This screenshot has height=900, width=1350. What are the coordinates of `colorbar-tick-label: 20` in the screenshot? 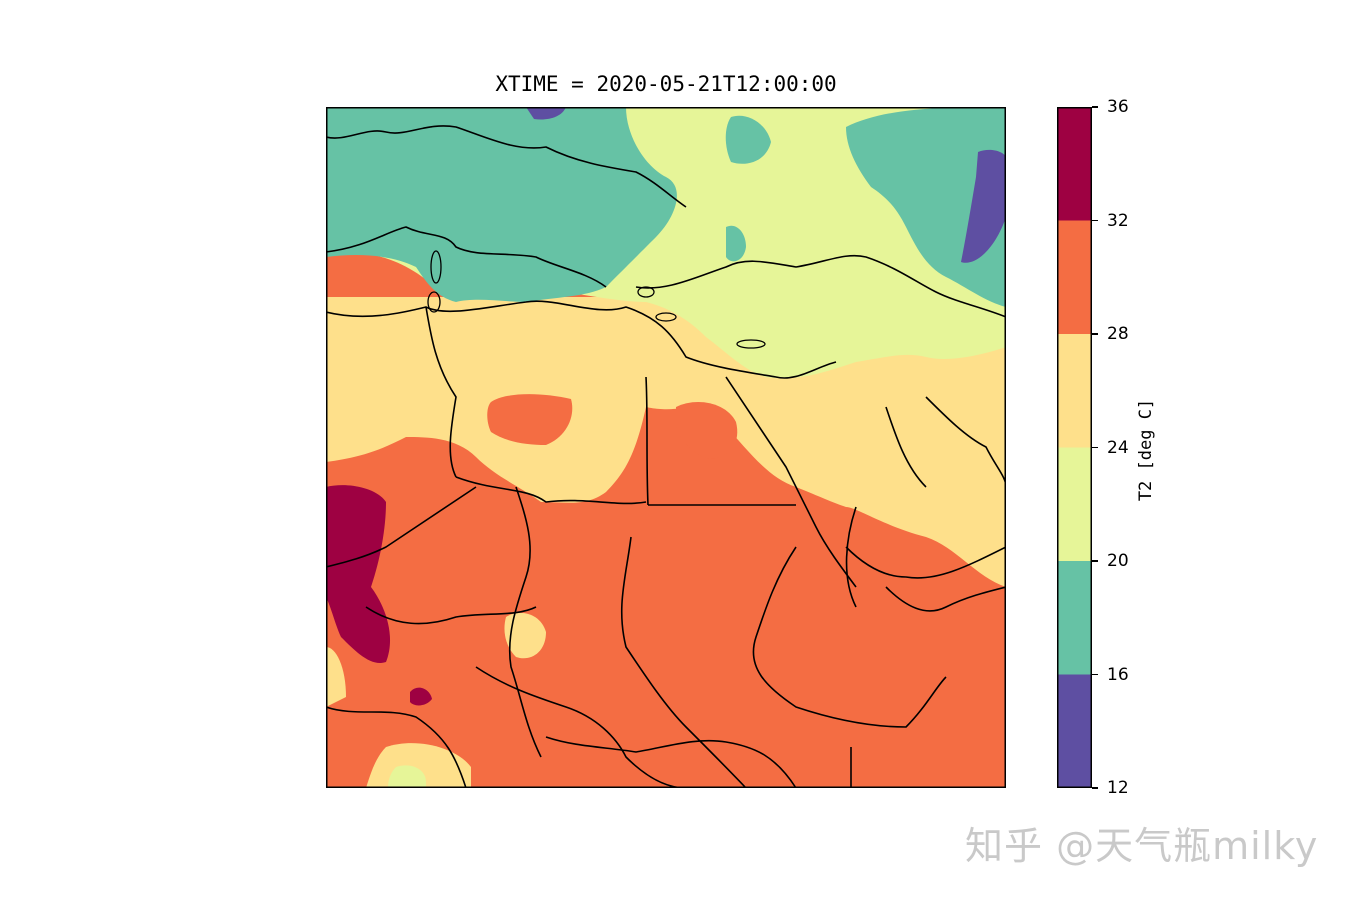 It's located at (1118, 561).